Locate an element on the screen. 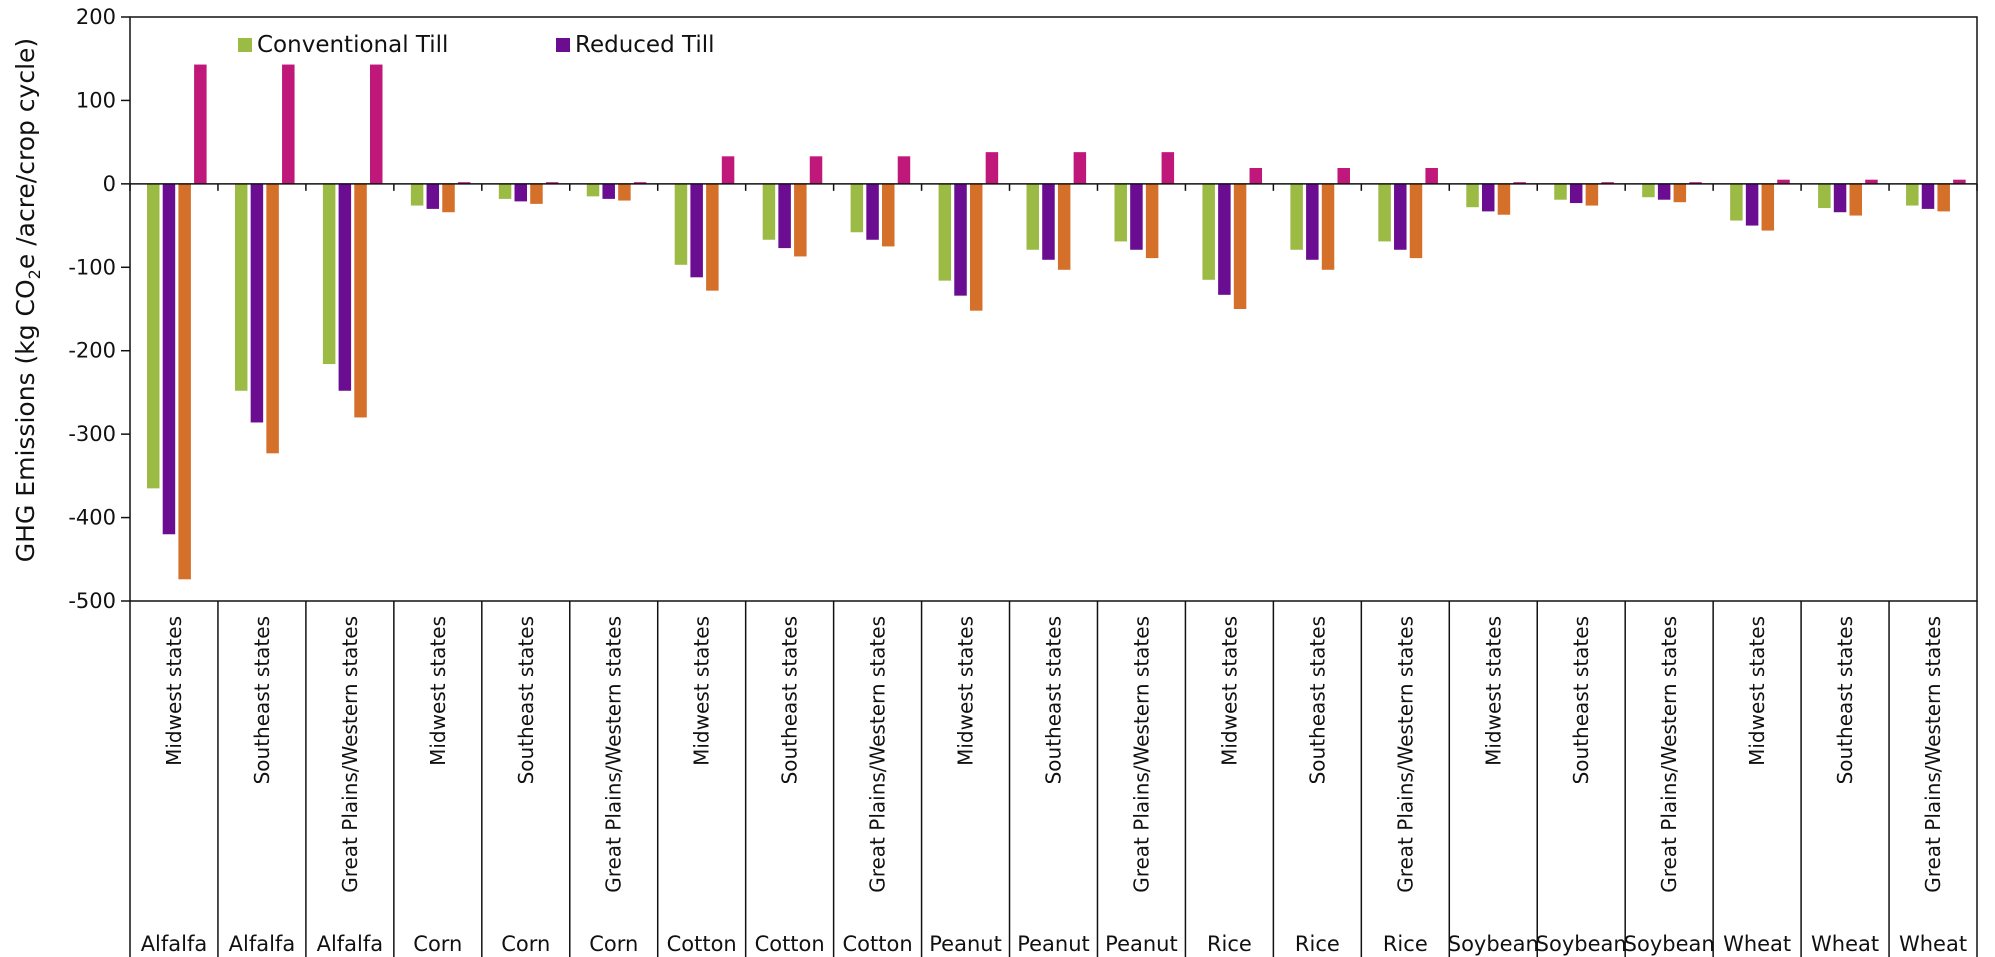 This screenshot has width=1995, height=957. legend-label: Reduced Till is located at coordinates (645, 45).